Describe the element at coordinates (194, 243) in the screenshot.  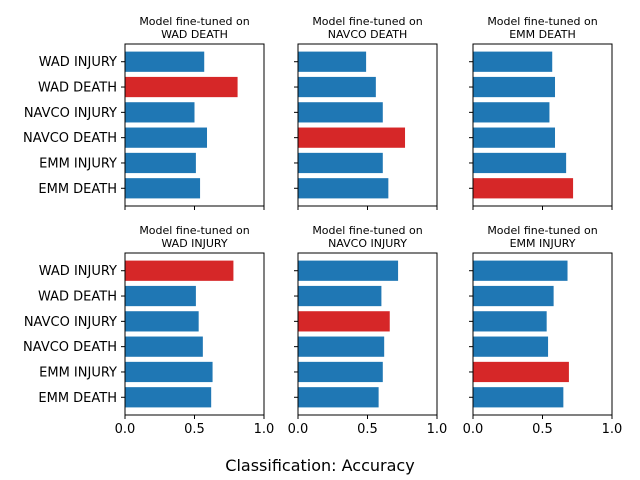
I see `panel-title-line2: WAD INJURY` at that location.